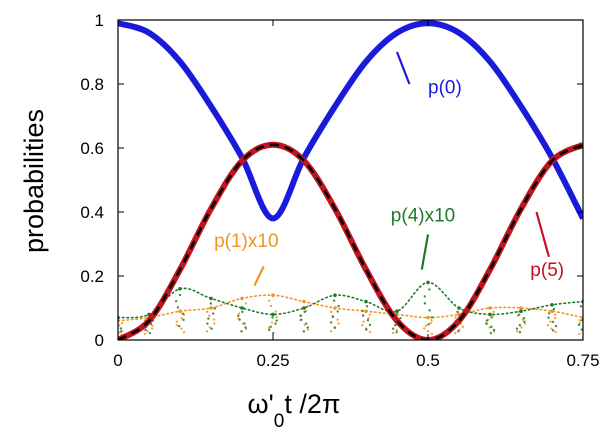 This screenshot has width=615, height=434. I want to click on y-tick-label: 0.4, so click(92, 212).